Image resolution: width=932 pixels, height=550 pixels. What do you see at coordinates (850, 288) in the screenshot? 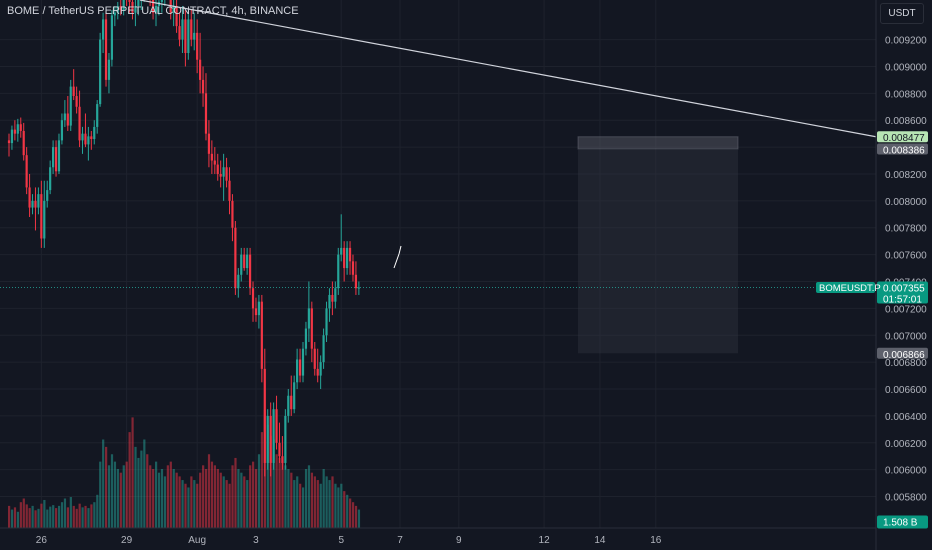
I see `symbol-tag-text: BOMEUSDT.P` at bounding box center [850, 288].